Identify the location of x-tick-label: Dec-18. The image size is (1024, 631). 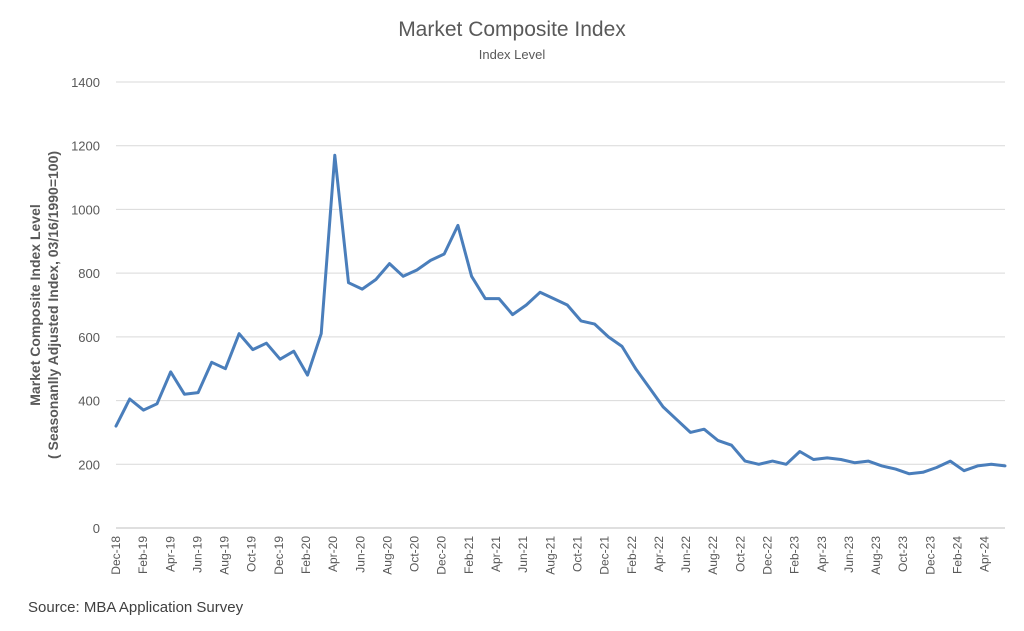
(116, 555).